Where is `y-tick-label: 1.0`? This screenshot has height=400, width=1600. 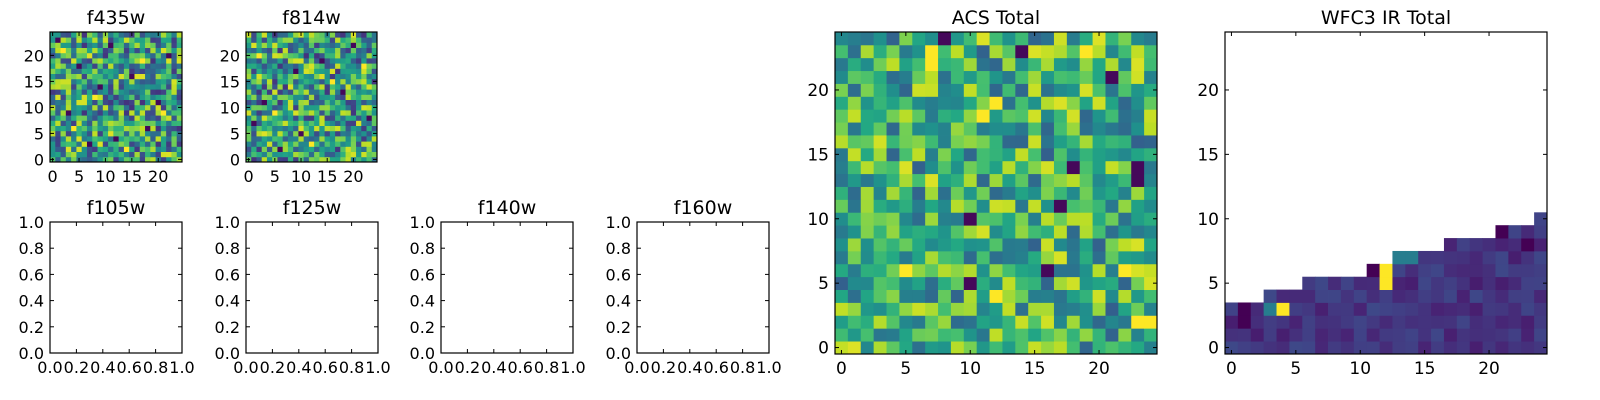 y-tick-label: 1.0 is located at coordinates (422, 222).